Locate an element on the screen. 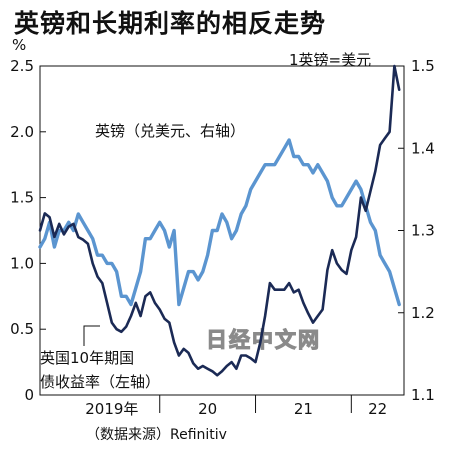 The image size is (450, 450). right-axis-ticks: 1.1 1.2 1.3 1.4 1.5 is located at coordinates (416, 230).